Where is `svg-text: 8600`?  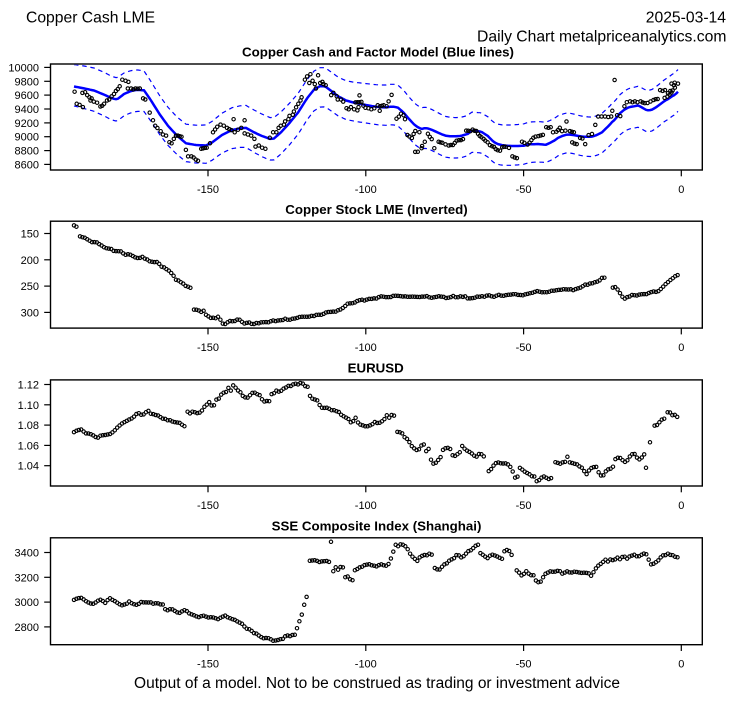
svg-text: 8600 is located at coordinates (27, 165).